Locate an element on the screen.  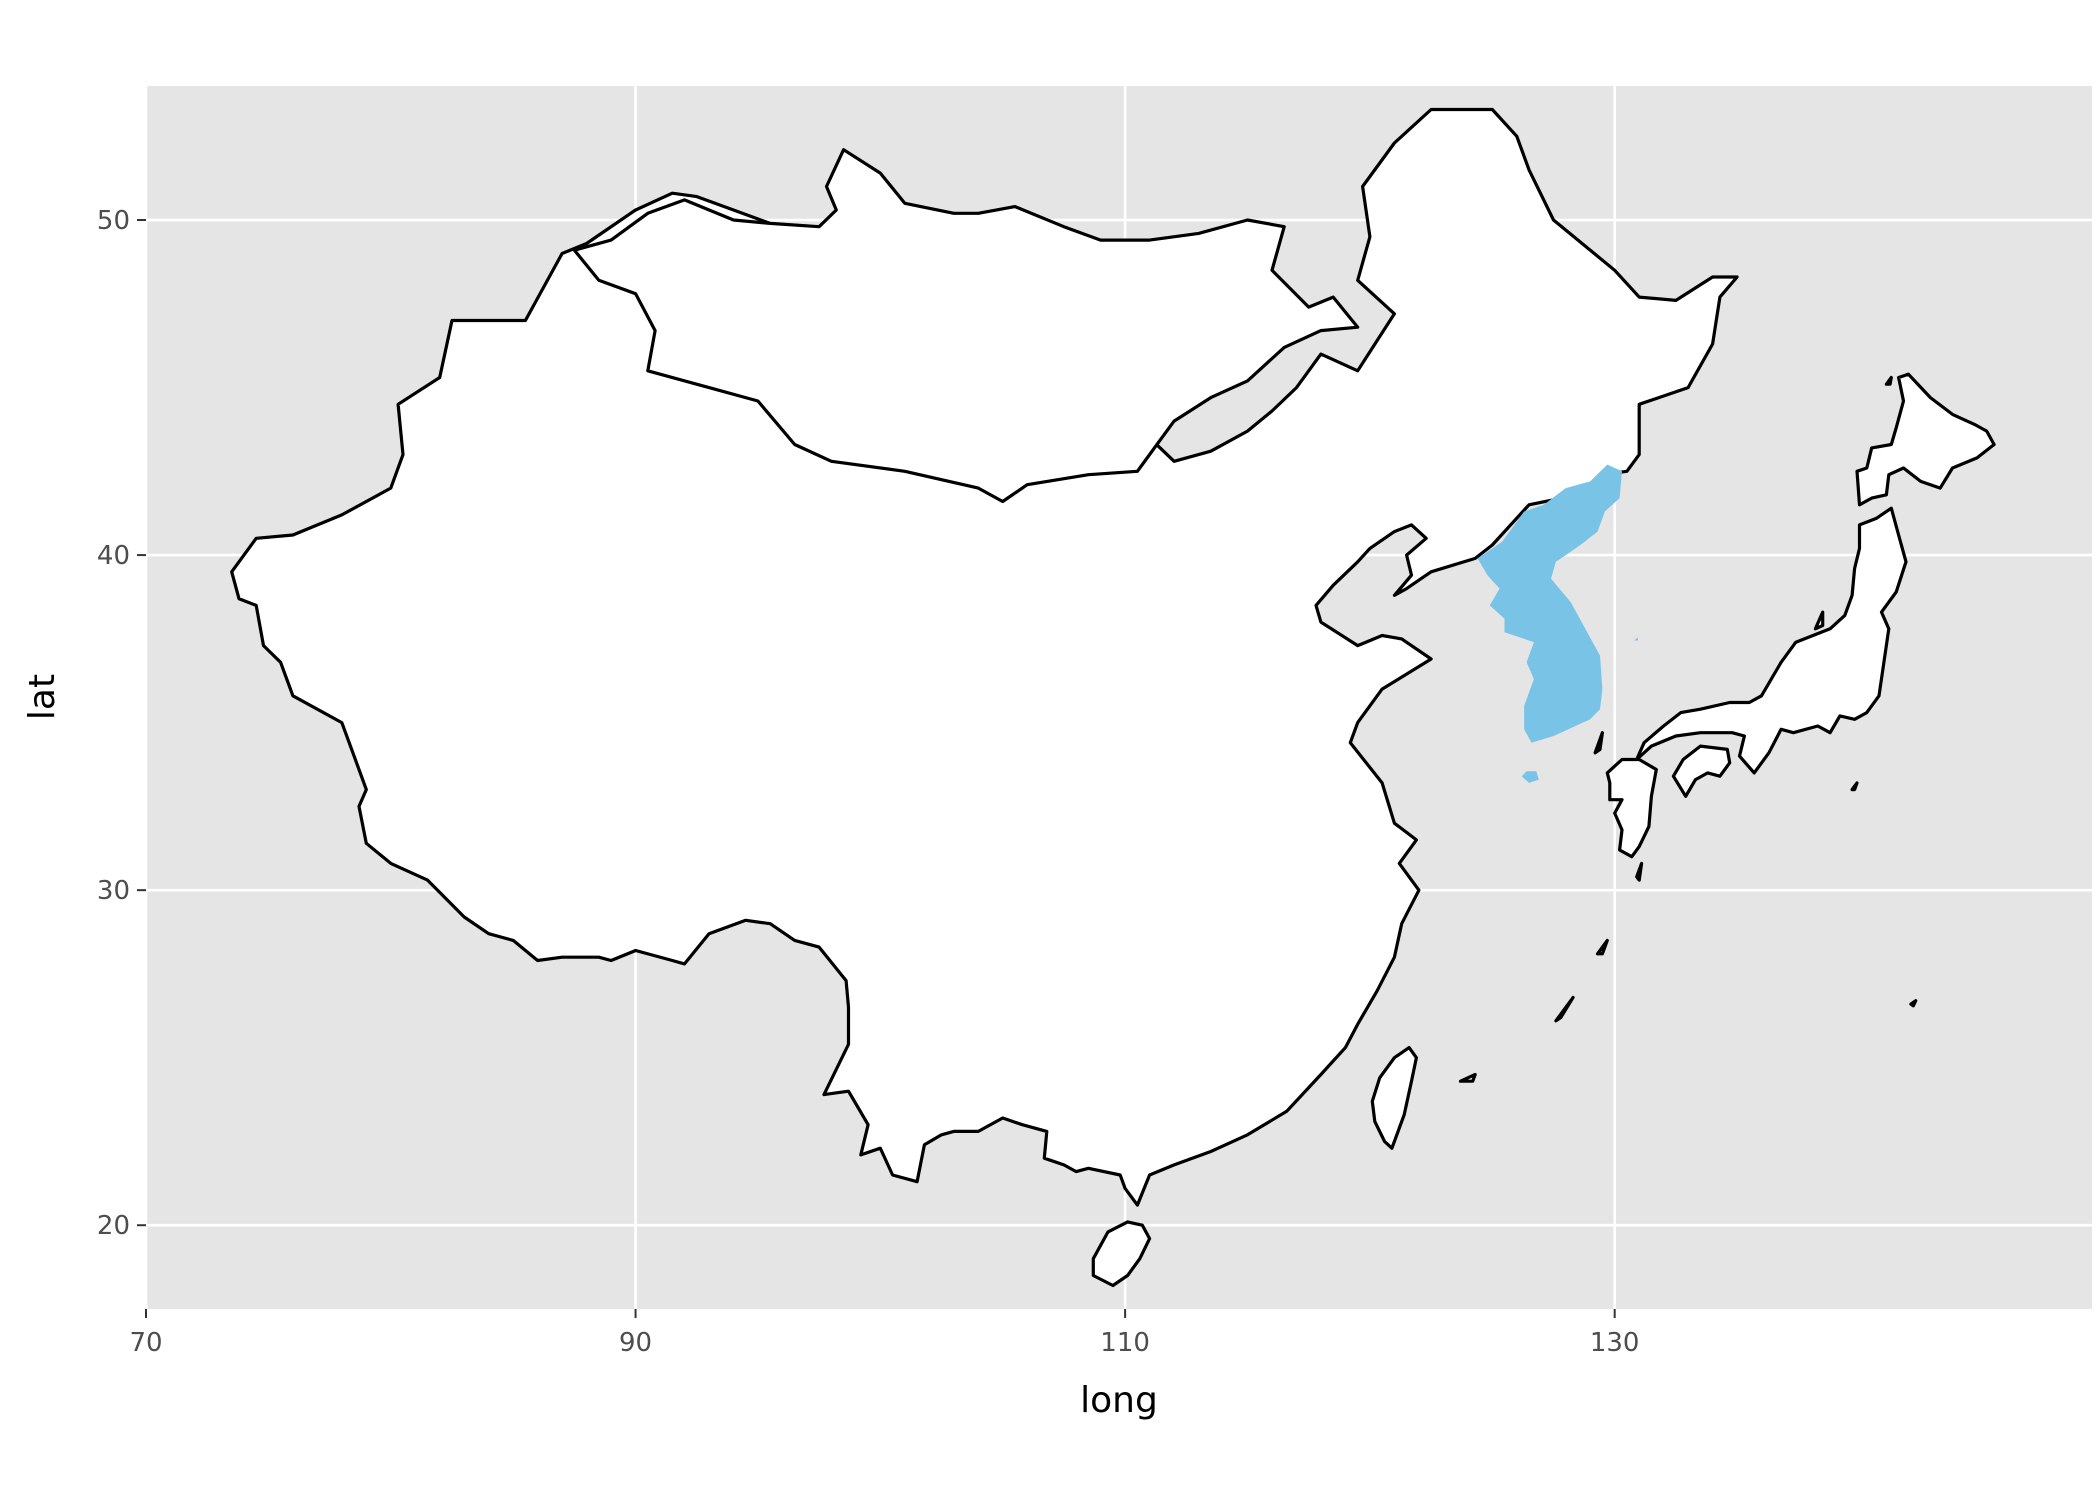
region-taiwan is located at coordinates (1394, 1098).